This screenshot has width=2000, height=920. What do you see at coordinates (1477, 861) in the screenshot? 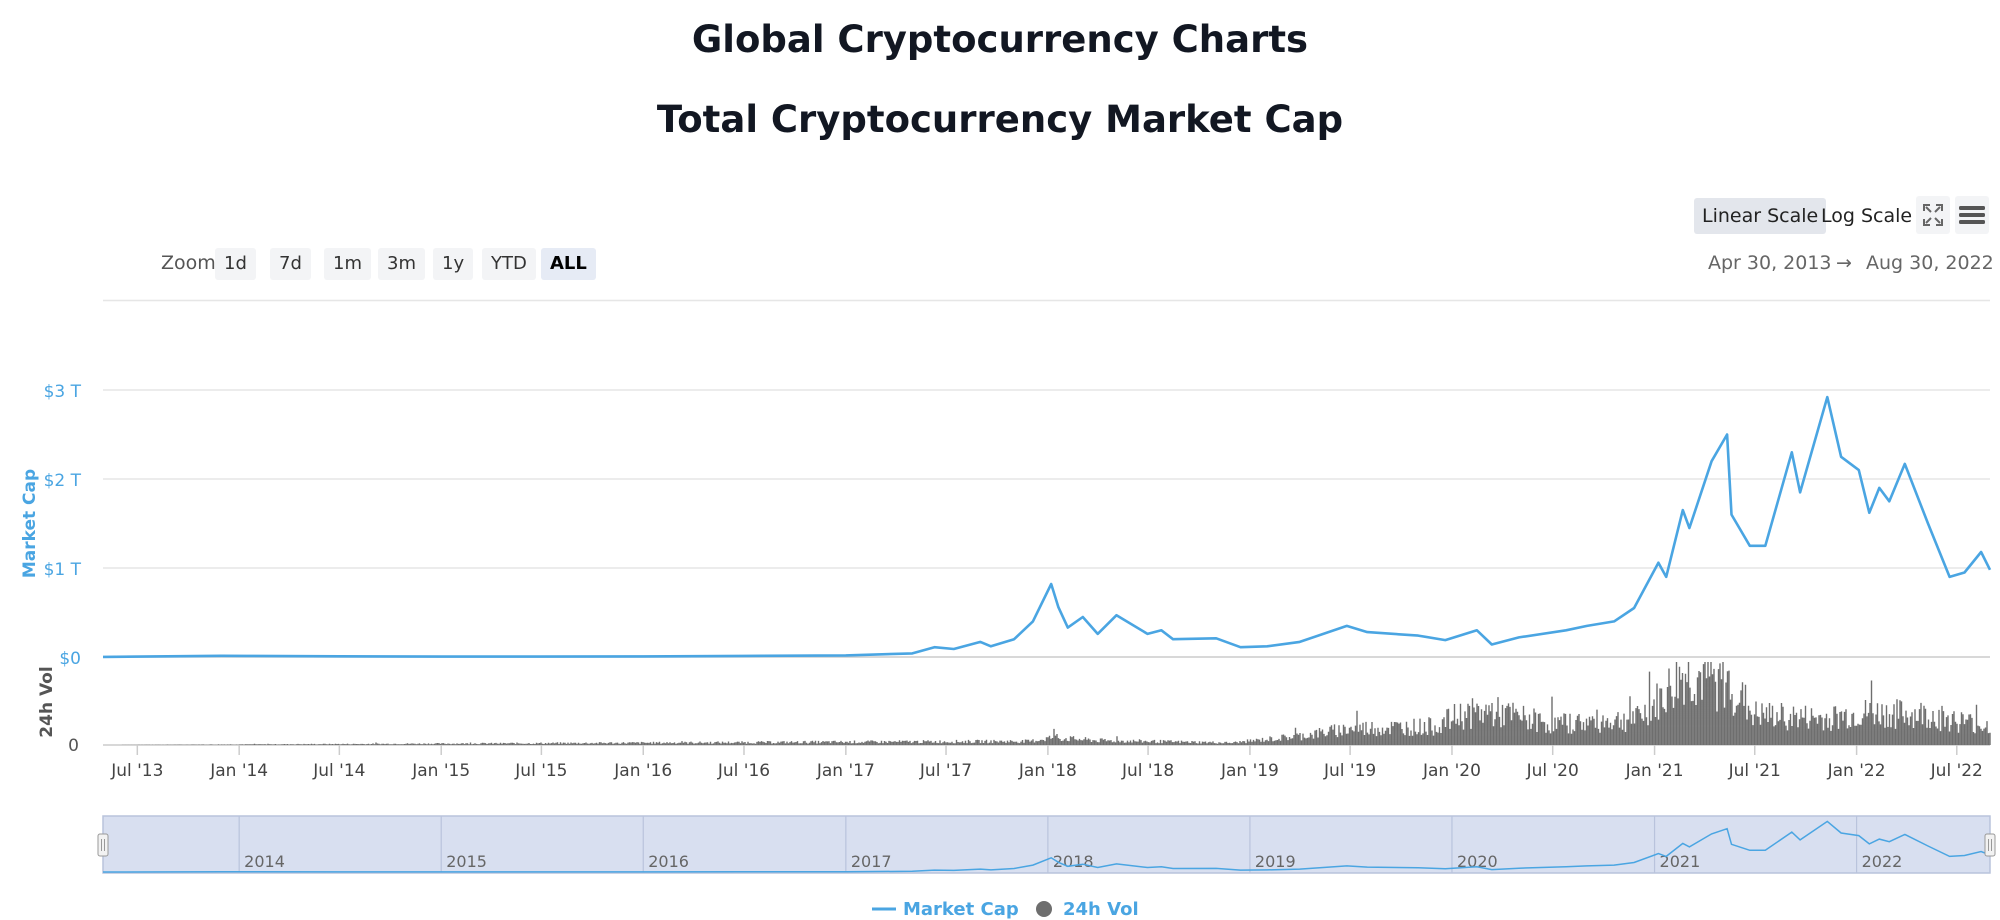
I see `navigator-tick-label: 2020` at bounding box center [1477, 861].